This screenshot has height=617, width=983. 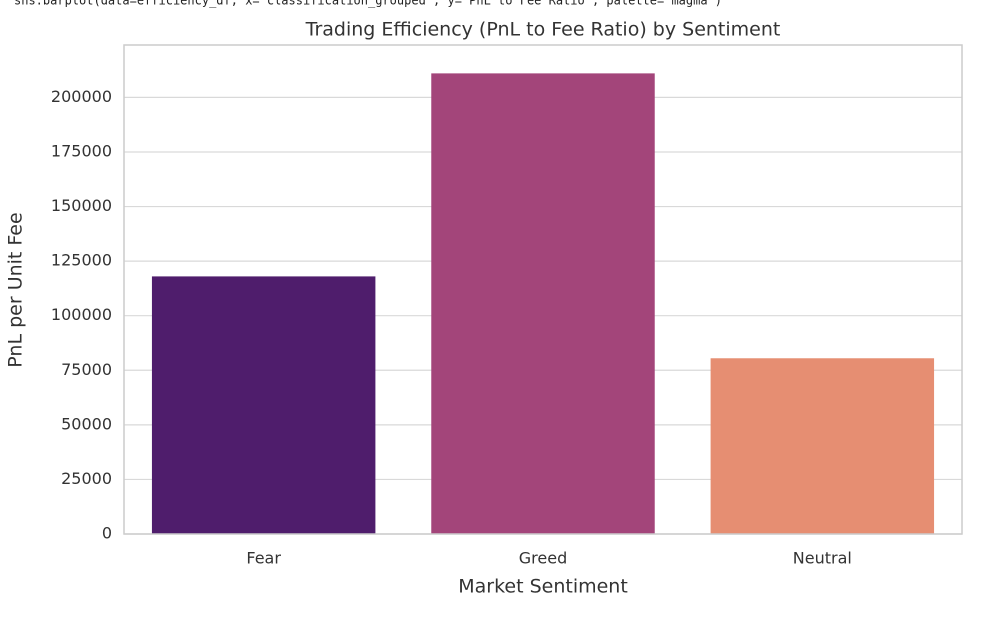 What do you see at coordinates (86, 423) in the screenshot?
I see `y-tick-label: 50000` at bounding box center [86, 423].